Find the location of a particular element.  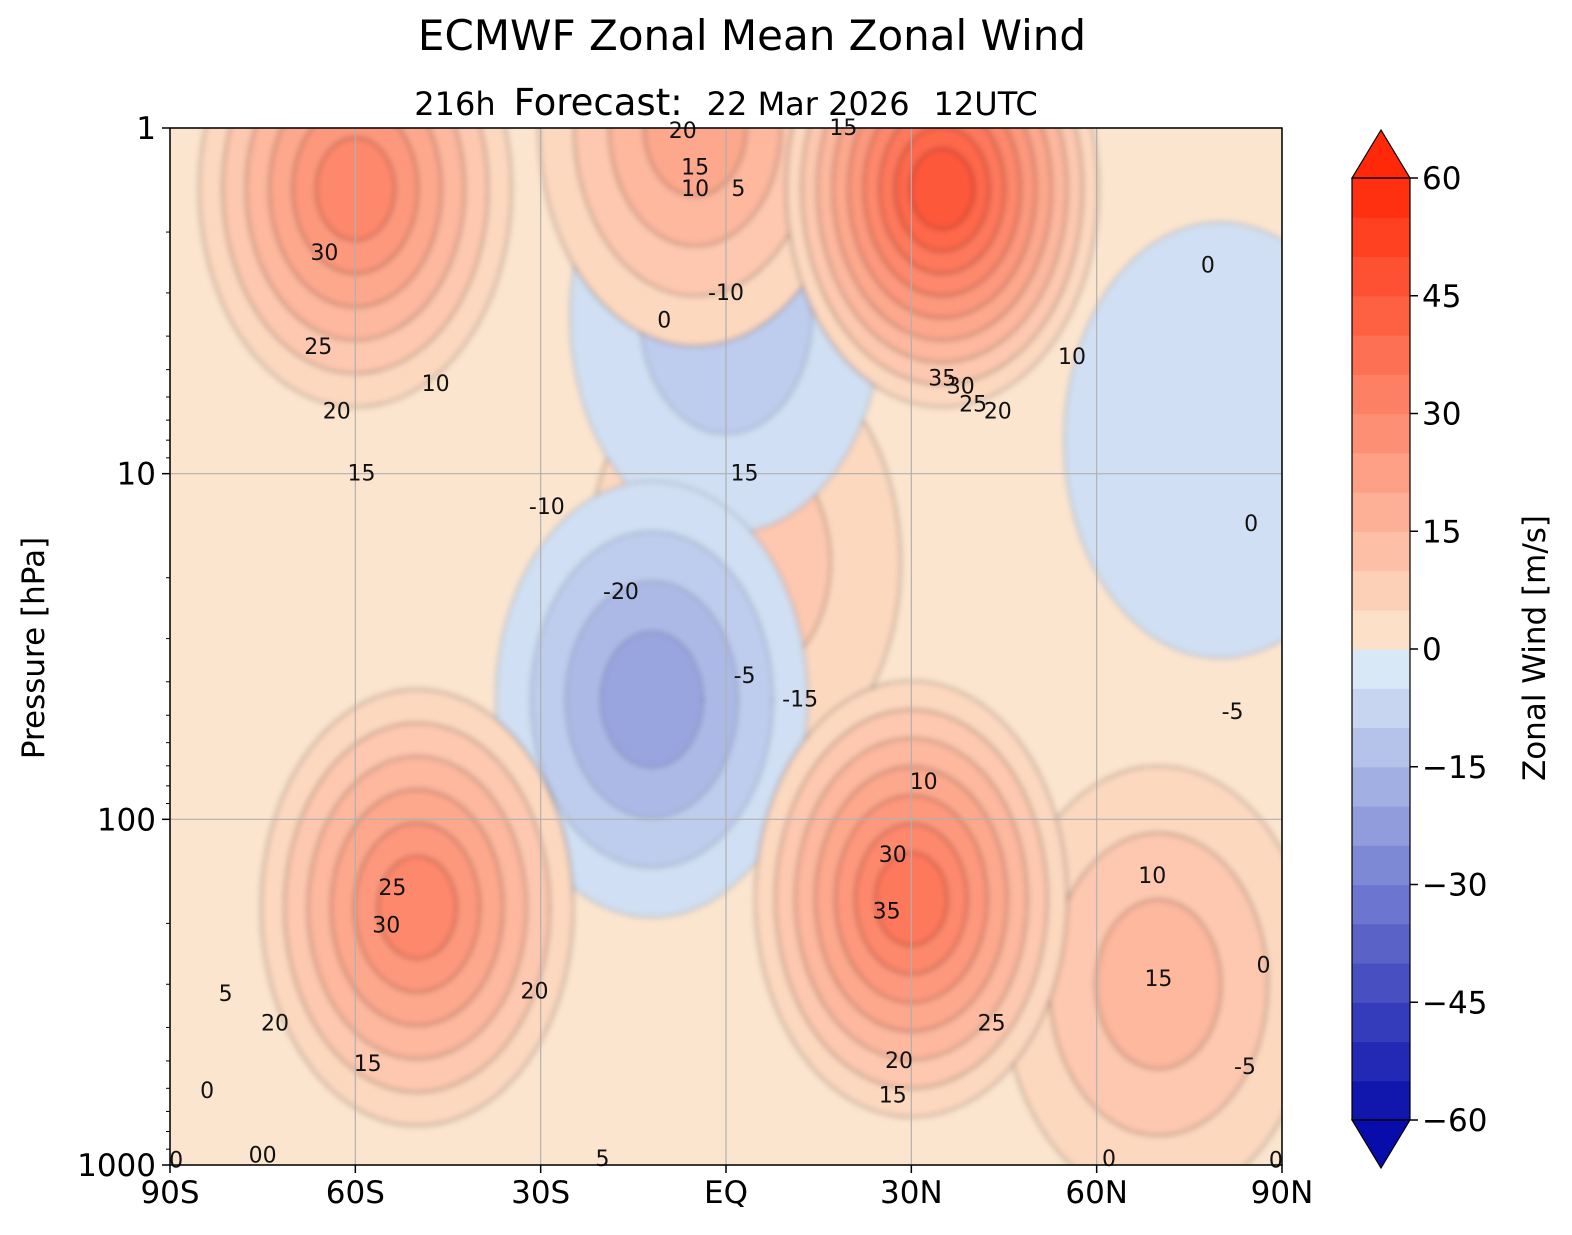

colorbar-extend-min is located at coordinates (1381, 1144).